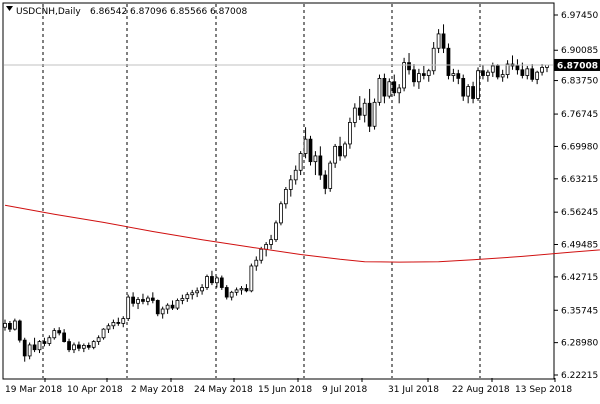 The image size is (600, 404). Describe the element at coordinates (148, 12) in the screenshot. I see `high-value: 6.87096` at that location.